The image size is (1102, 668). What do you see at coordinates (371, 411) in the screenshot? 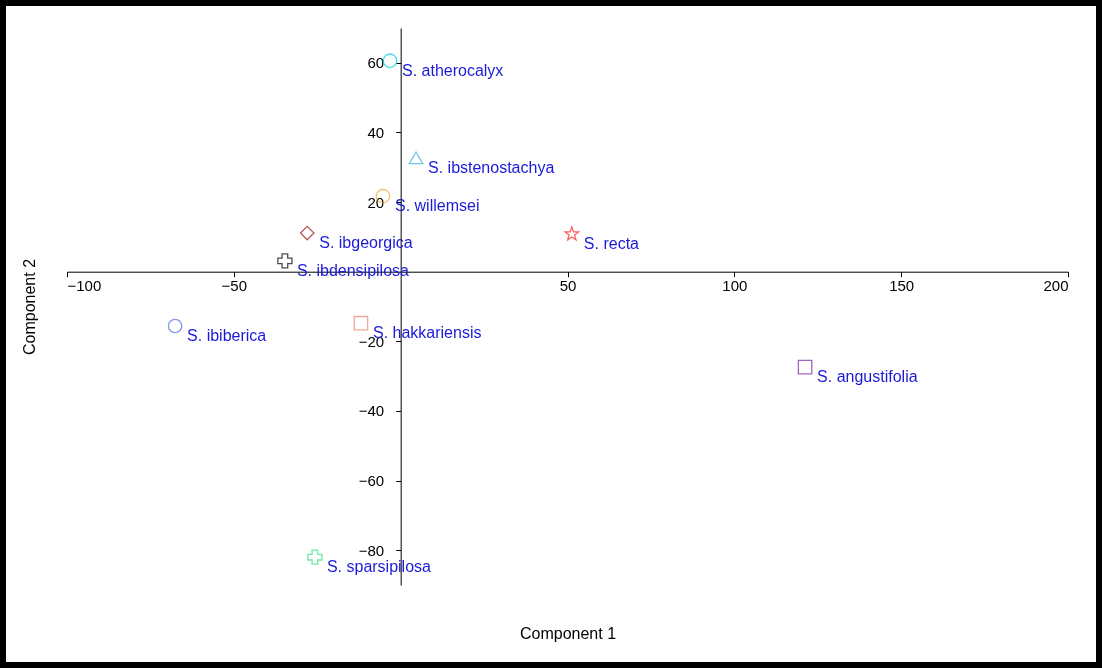
I see `y-tick-label: −40` at bounding box center [371, 411].